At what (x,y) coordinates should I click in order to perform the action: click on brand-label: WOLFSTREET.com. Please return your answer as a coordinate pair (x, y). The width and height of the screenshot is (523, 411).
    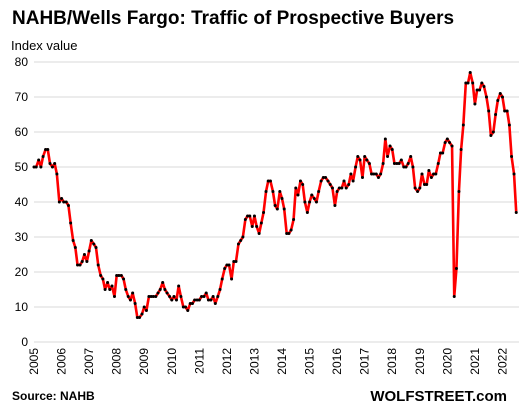
    Looking at the image, I should click on (438, 396).